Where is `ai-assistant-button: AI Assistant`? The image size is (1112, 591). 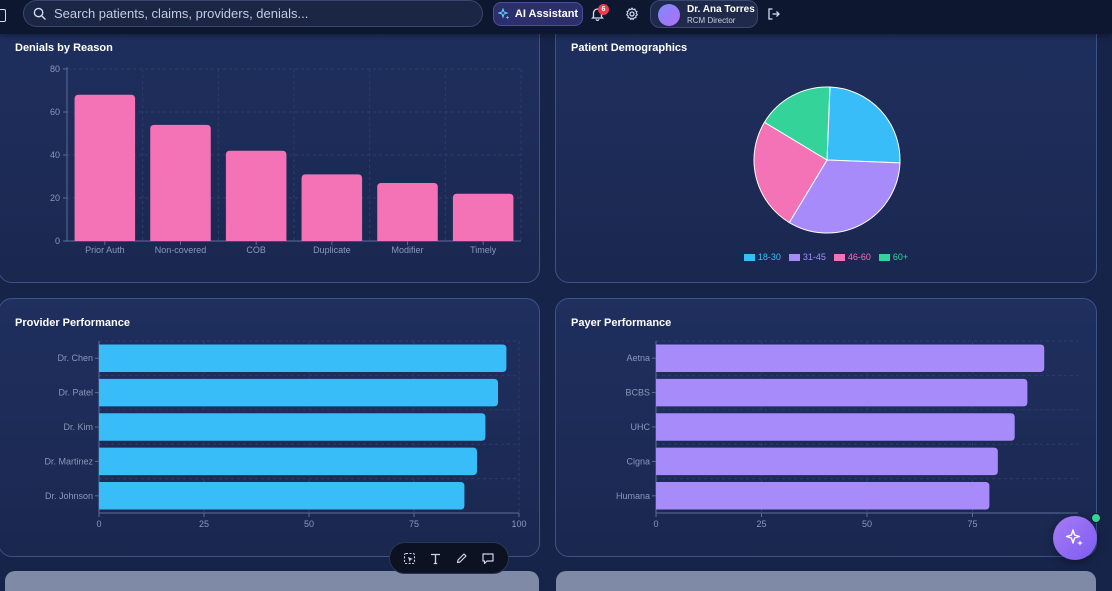 ai-assistant-button: AI Assistant is located at coordinates (538, 14).